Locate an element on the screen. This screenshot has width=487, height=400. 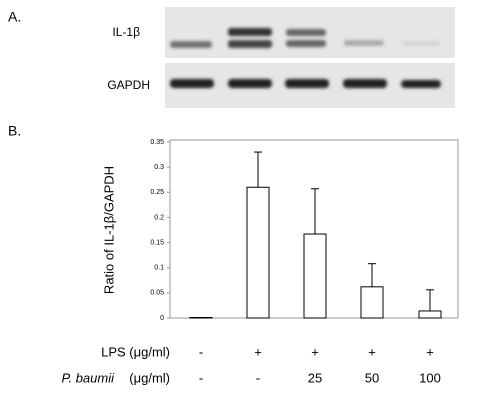
gel-label: GAPDH is located at coordinates (128, 85).